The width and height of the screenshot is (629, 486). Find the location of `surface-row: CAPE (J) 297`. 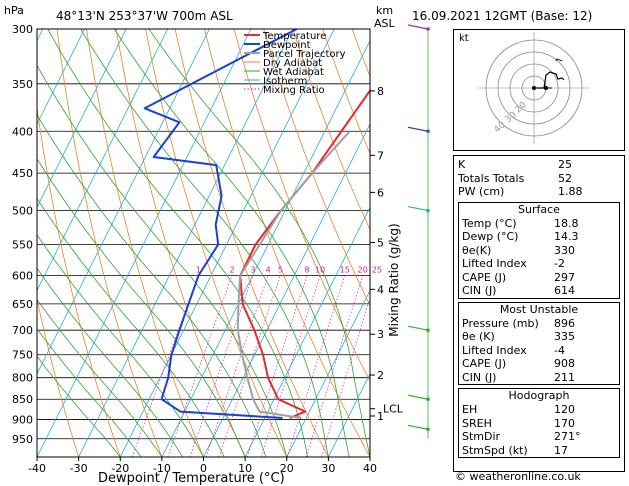

surface-row: CAPE (J) 297 is located at coordinates (539, 278).